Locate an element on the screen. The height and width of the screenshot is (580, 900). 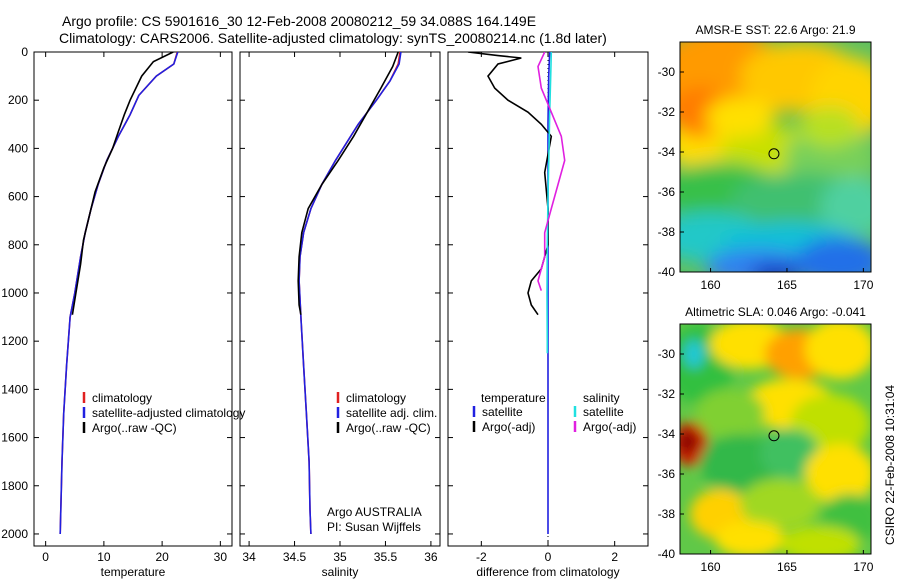
sla_map-xtick-label: 165 is located at coordinates (787, 567).